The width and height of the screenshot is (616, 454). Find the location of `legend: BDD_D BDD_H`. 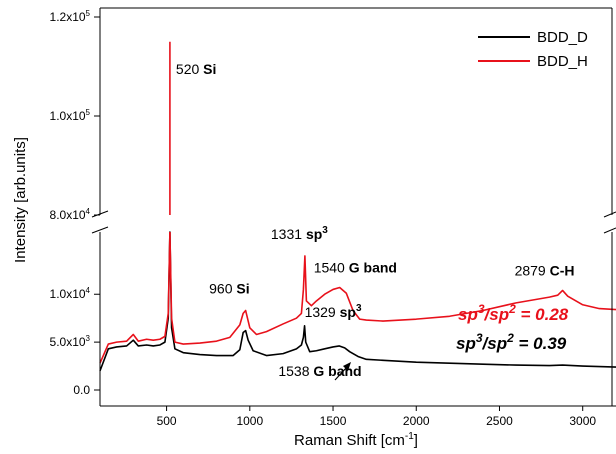

legend: BDD_D BDD_H is located at coordinates (533, 49).